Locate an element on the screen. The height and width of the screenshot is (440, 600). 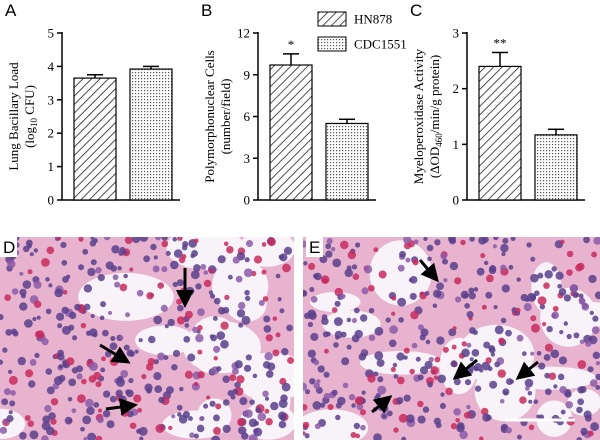
y-tick-label: 4 is located at coordinates (51, 66).